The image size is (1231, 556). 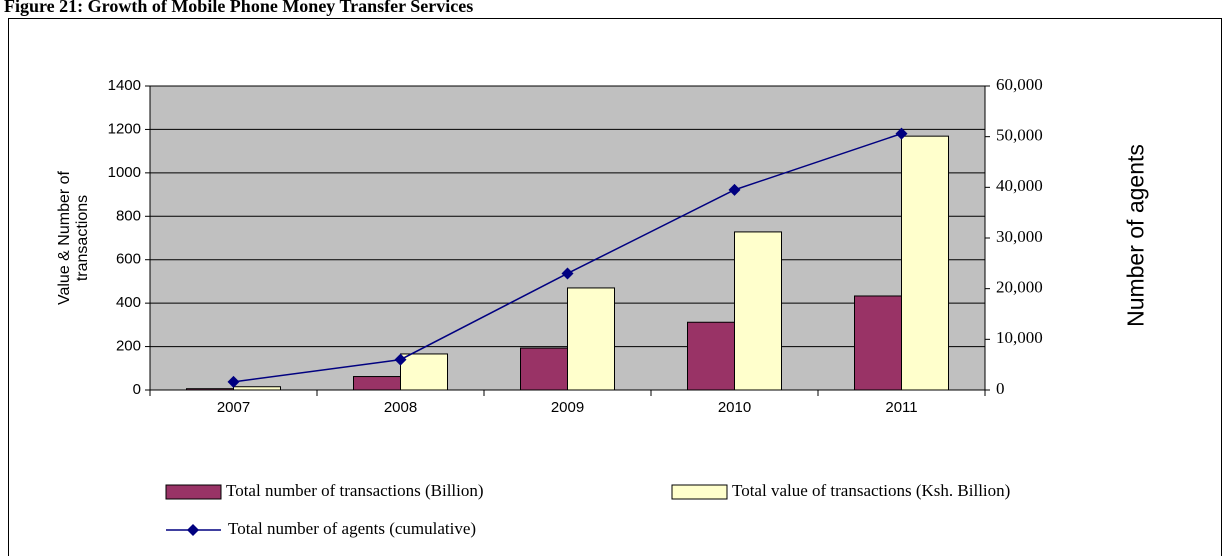 What do you see at coordinates (734, 407) in the screenshot?
I see `x-tick-label: 2010` at bounding box center [734, 407].